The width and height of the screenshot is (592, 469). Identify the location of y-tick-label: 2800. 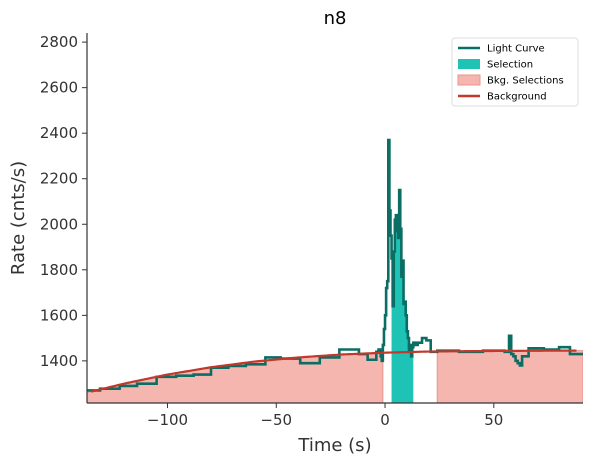
(59, 42).